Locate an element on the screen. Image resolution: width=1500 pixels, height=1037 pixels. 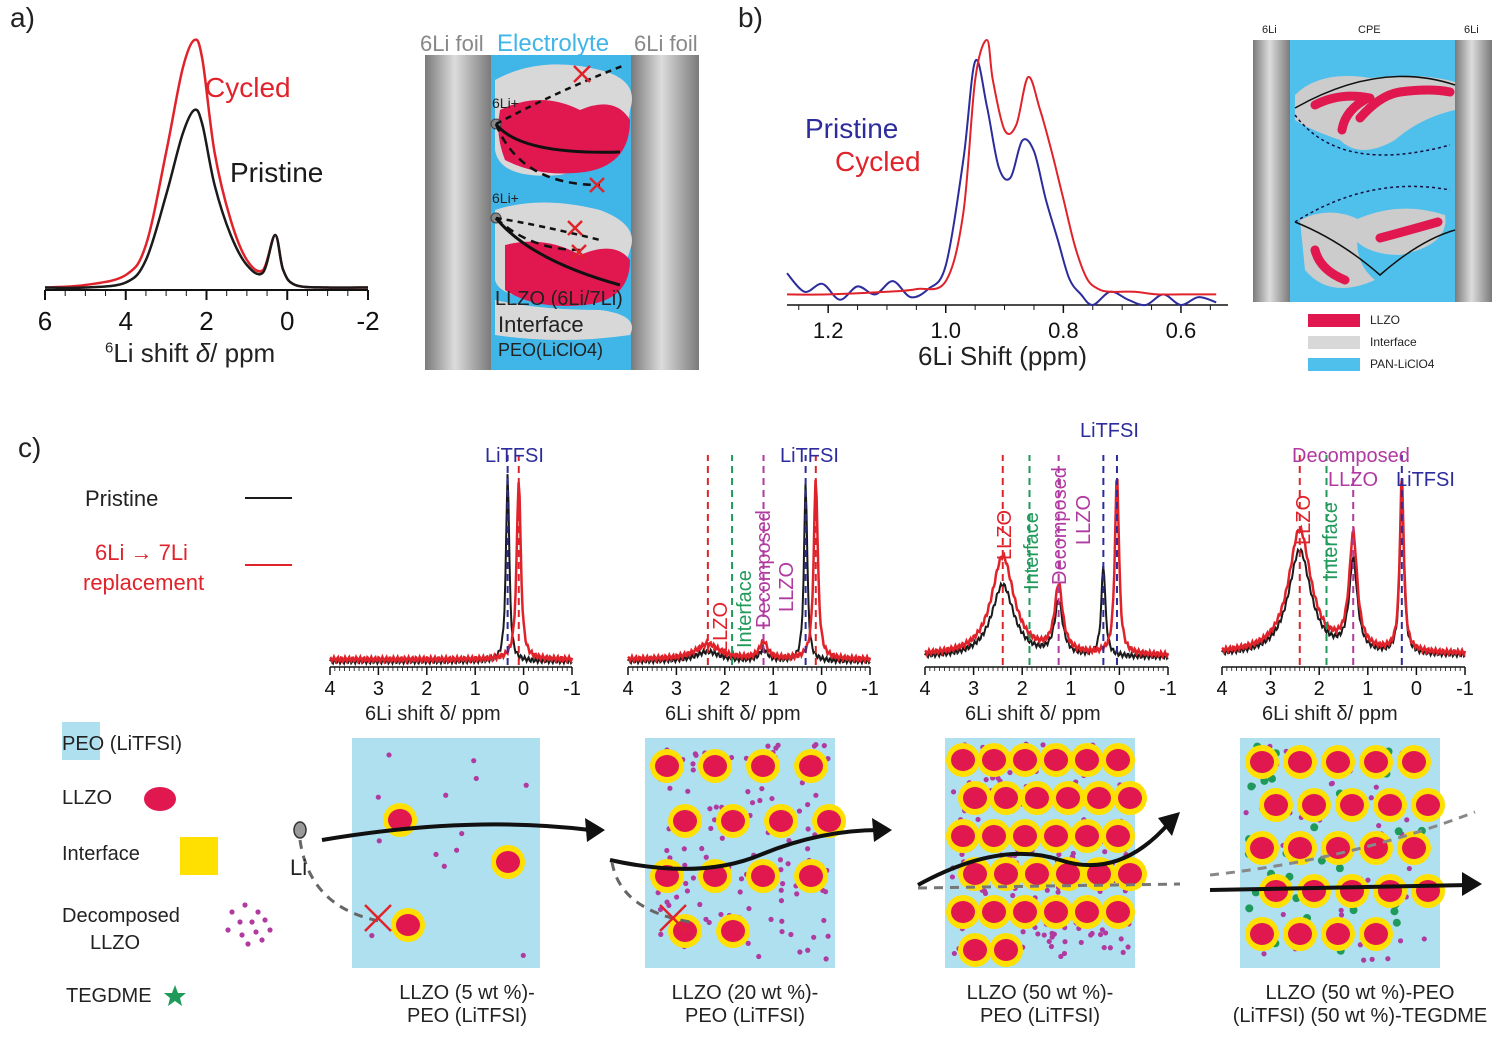
a-tick-label-3: 0 is located at coordinates (287, 321).